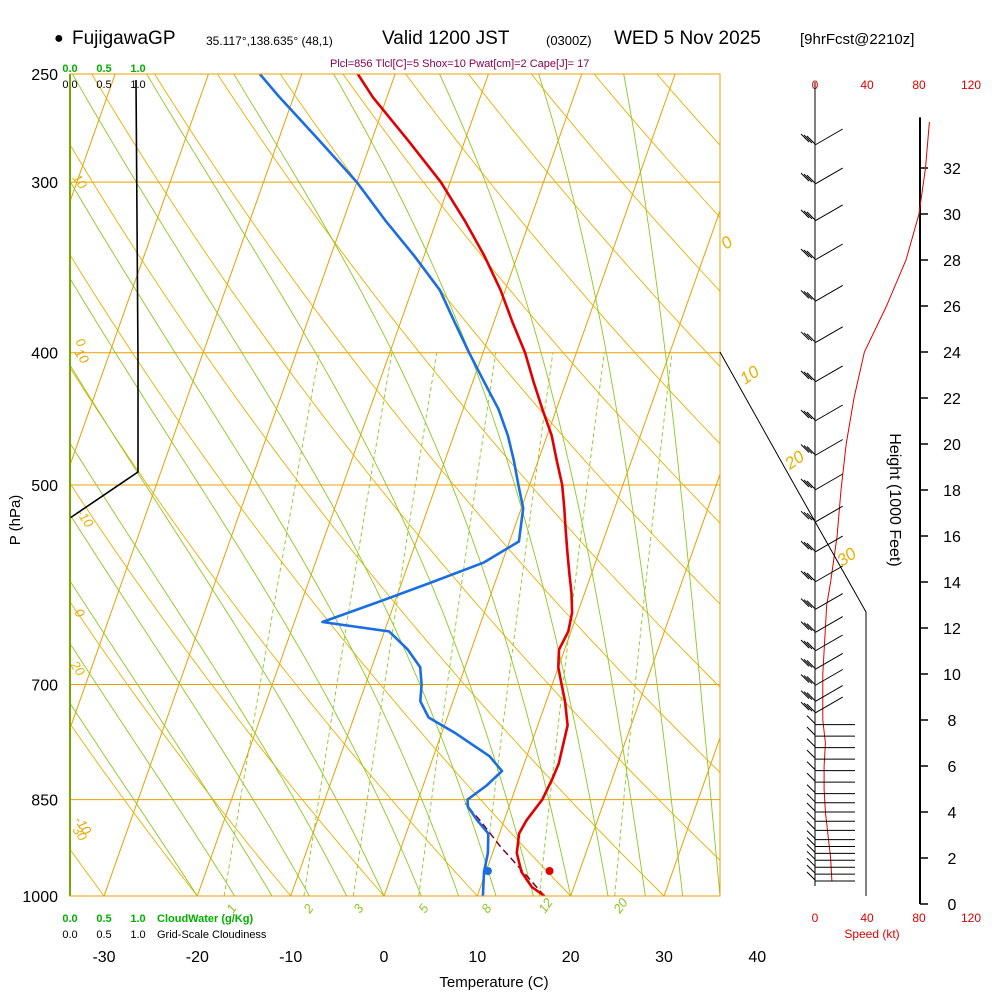  I want to click on speed-axis-title: Speed (kt), so click(871, 934).